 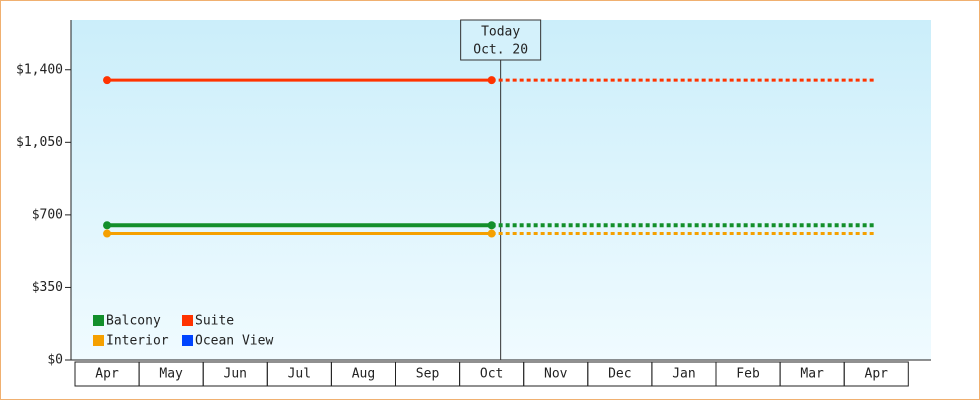 What do you see at coordinates (363, 374) in the screenshot?
I see `x-tick-label: Aug` at bounding box center [363, 374].